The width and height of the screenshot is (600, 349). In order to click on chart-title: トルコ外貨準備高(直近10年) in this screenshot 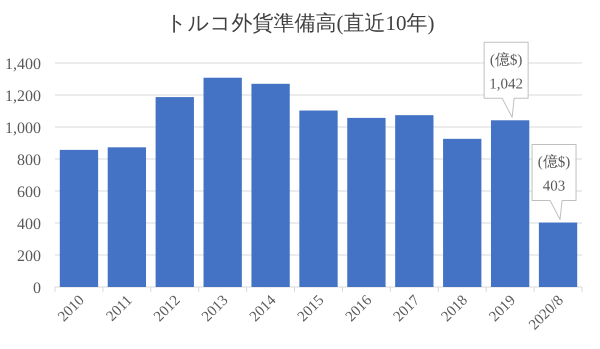, I will do `click(300, 23)`.